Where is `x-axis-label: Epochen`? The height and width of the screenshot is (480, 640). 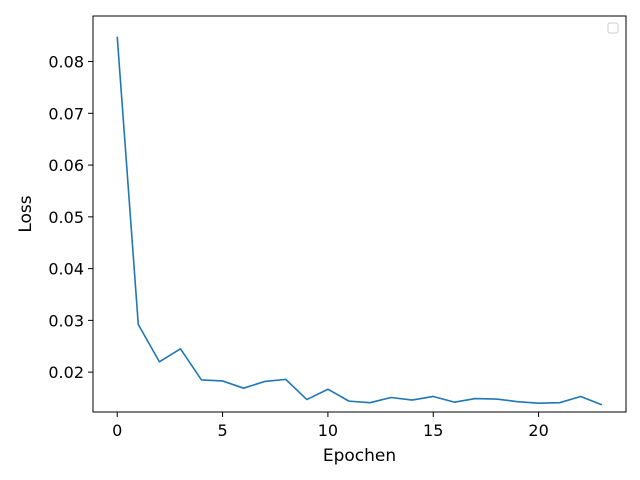
x-axis-label: Epochen is located at coordinates (359, 456).